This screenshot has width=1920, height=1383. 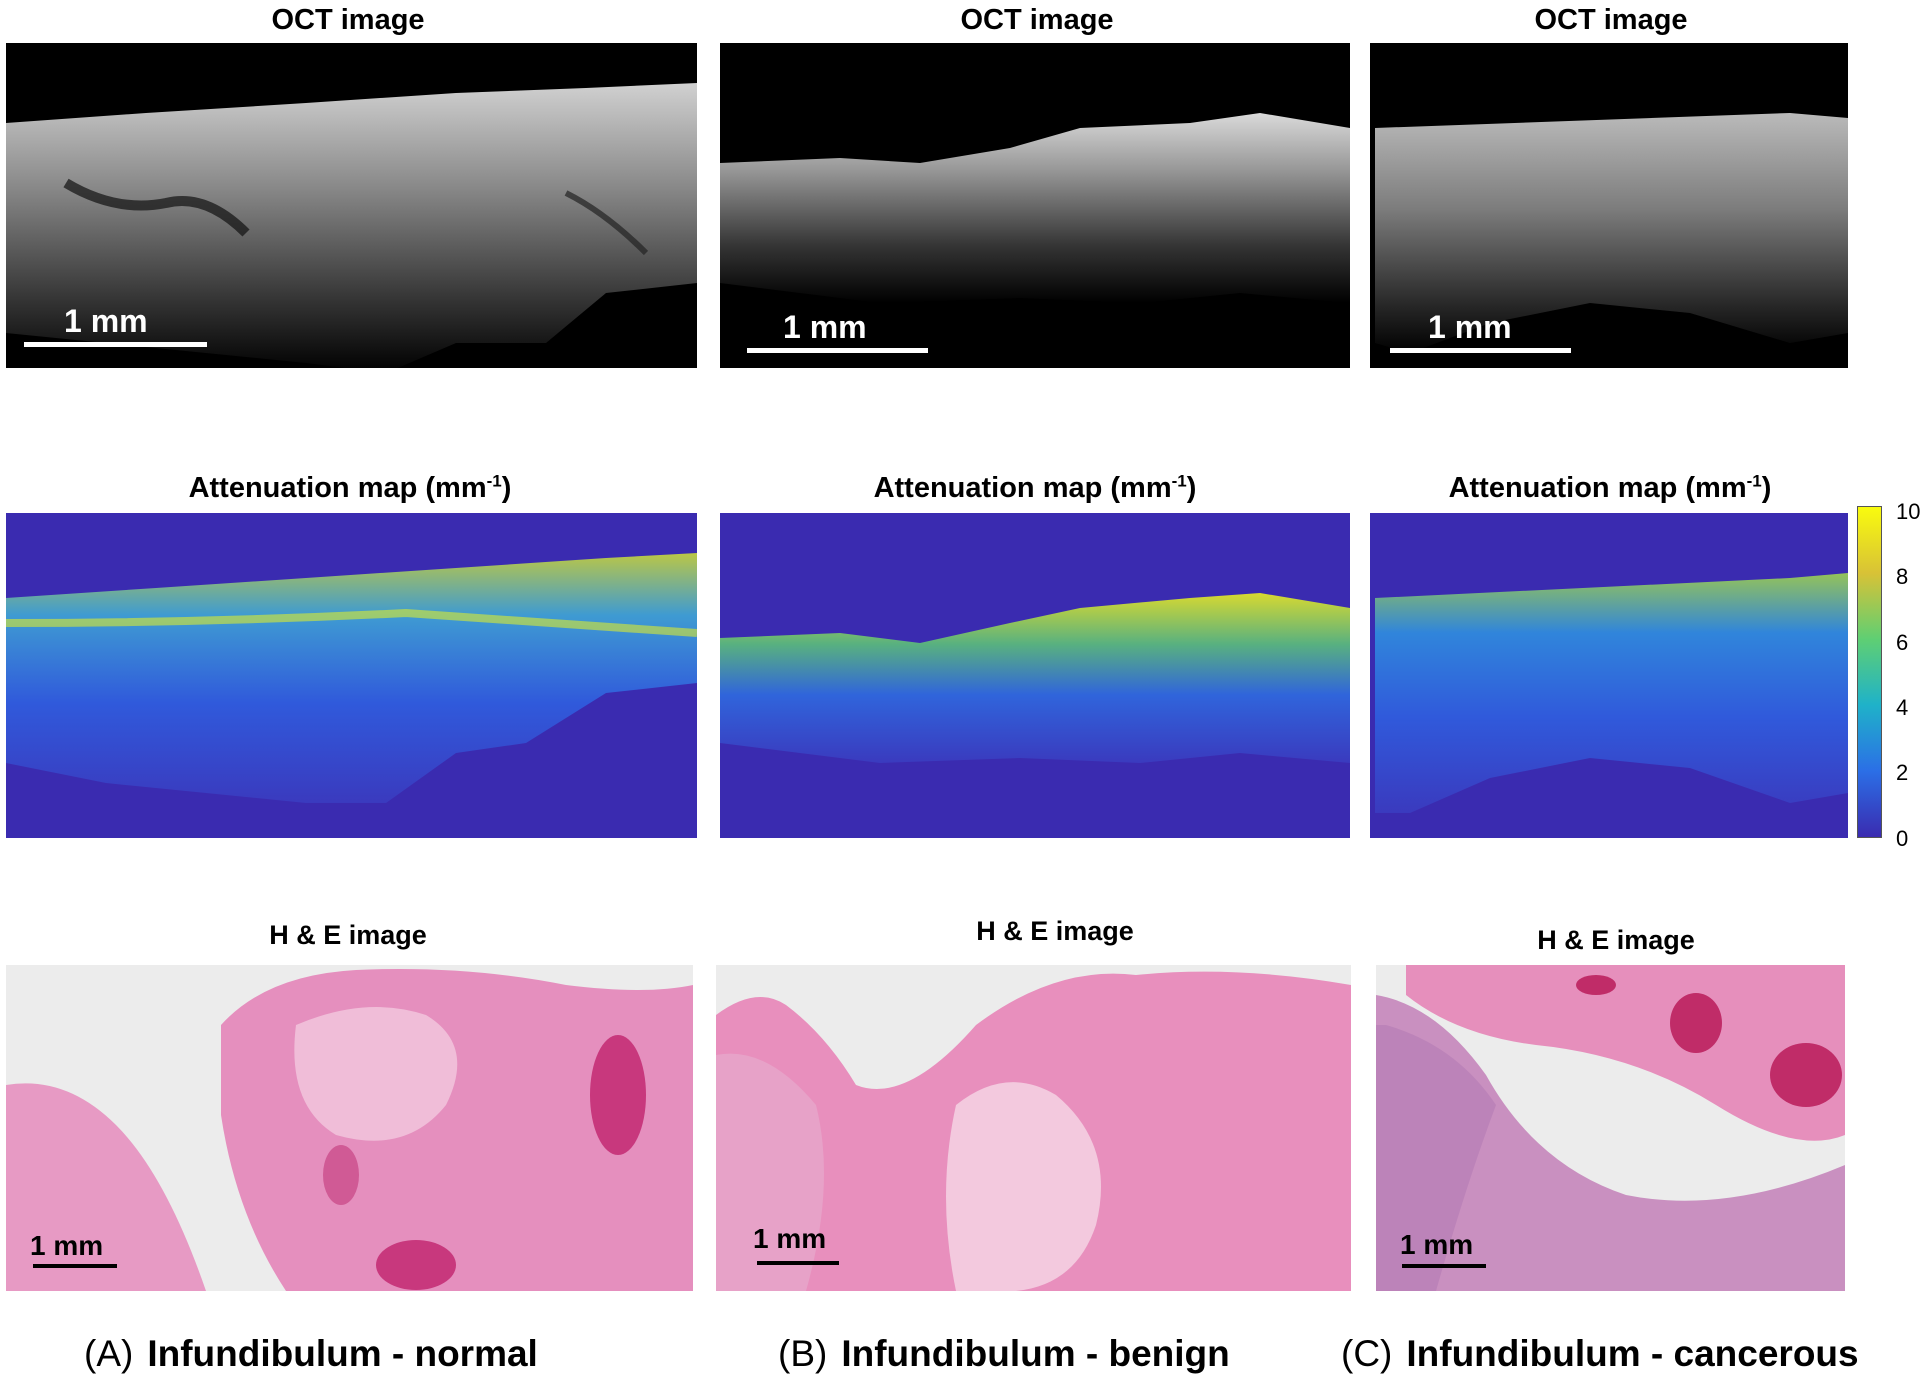 What do you see at coordinates (1444, 1266) in the screenshot?
I see `scale-bar-he-c` at bounding box center [1444, 1266].